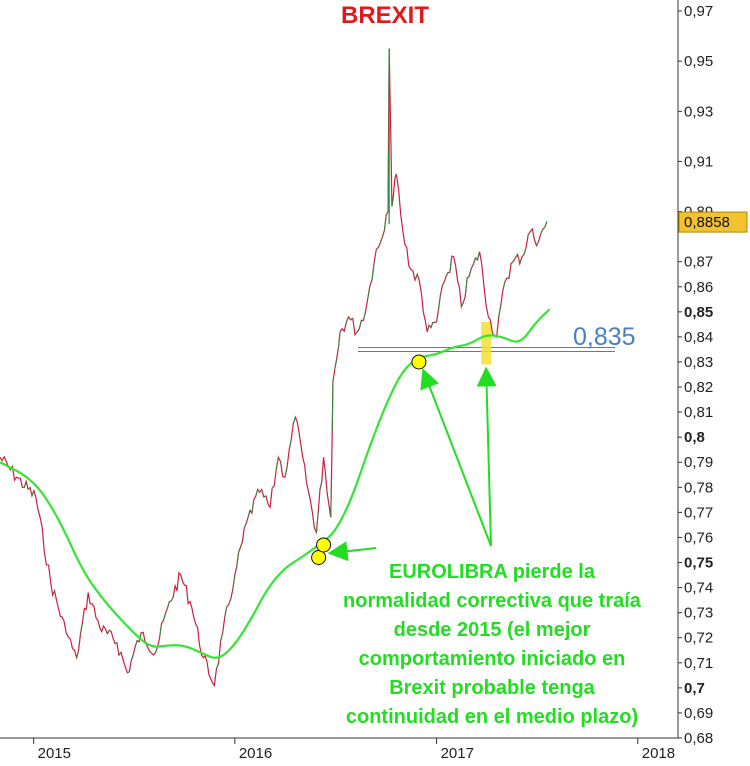  What do you see at coordinates (698, 337) in the screenshot?
I see `y-tick-label: 0,84` at bounding box center [698, 337].